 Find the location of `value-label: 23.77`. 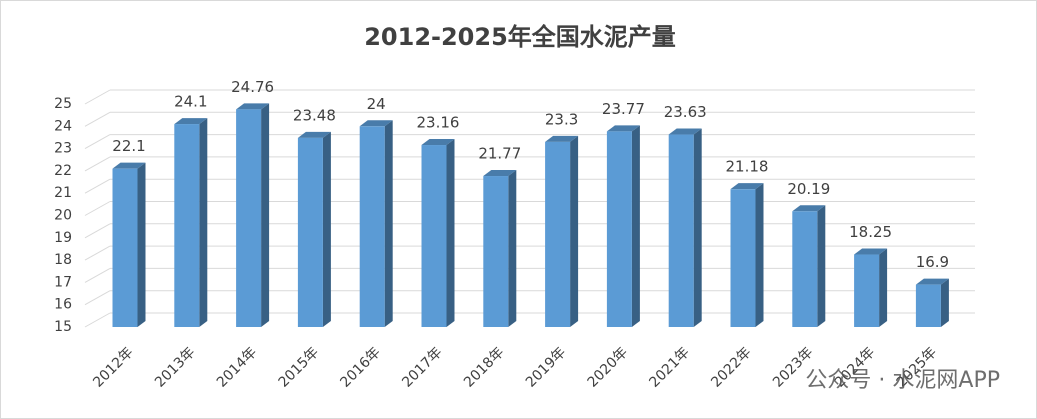

value-label: 23.77 is located at coordinates (623, 109).